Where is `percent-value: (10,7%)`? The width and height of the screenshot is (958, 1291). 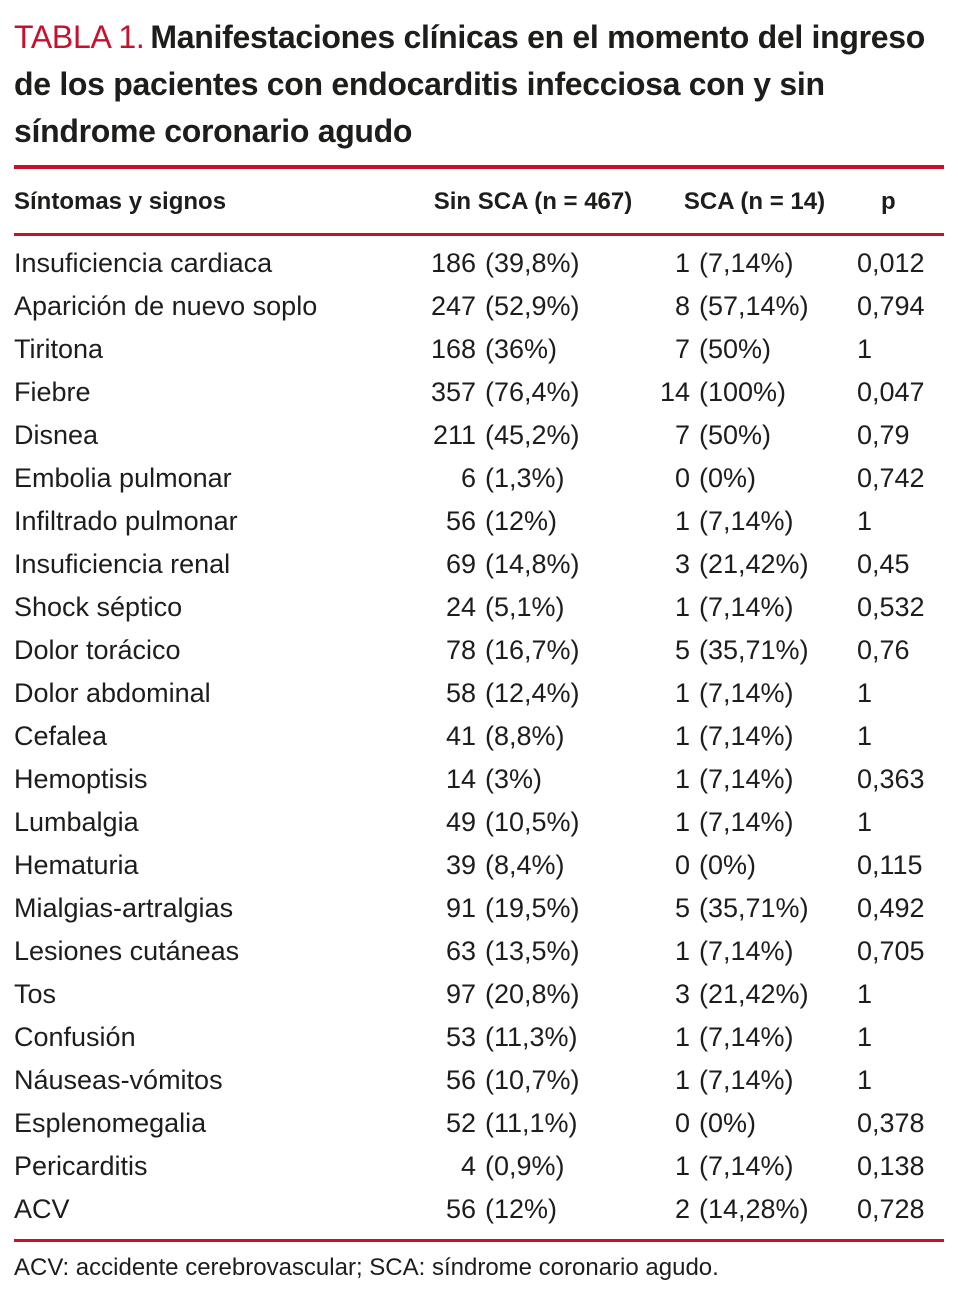
percent-value: (10,7%) is located at coordinates (532, 1080).